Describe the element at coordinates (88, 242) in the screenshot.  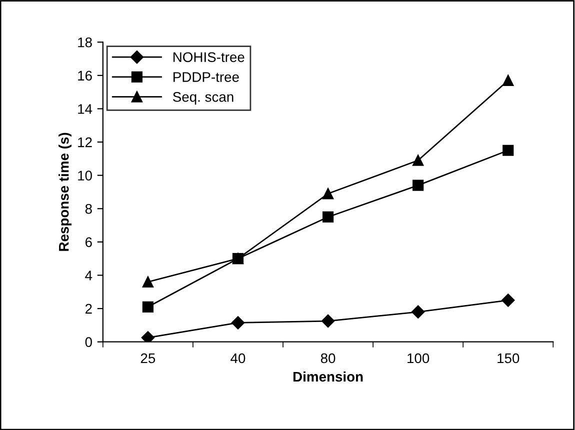
I see `y-tick-label: 6` at that location.